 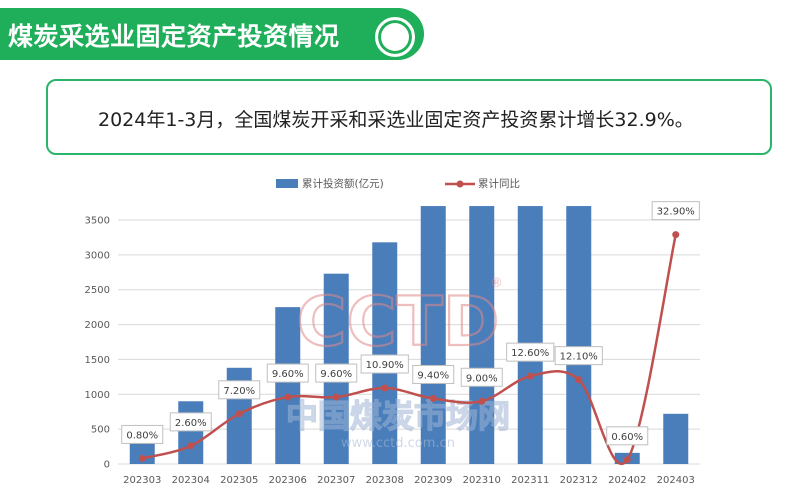 What do you see at coordinates (97, 290) in the screenshot?
I see `y-tick-label: 2500` at bounding box center [97, 290].